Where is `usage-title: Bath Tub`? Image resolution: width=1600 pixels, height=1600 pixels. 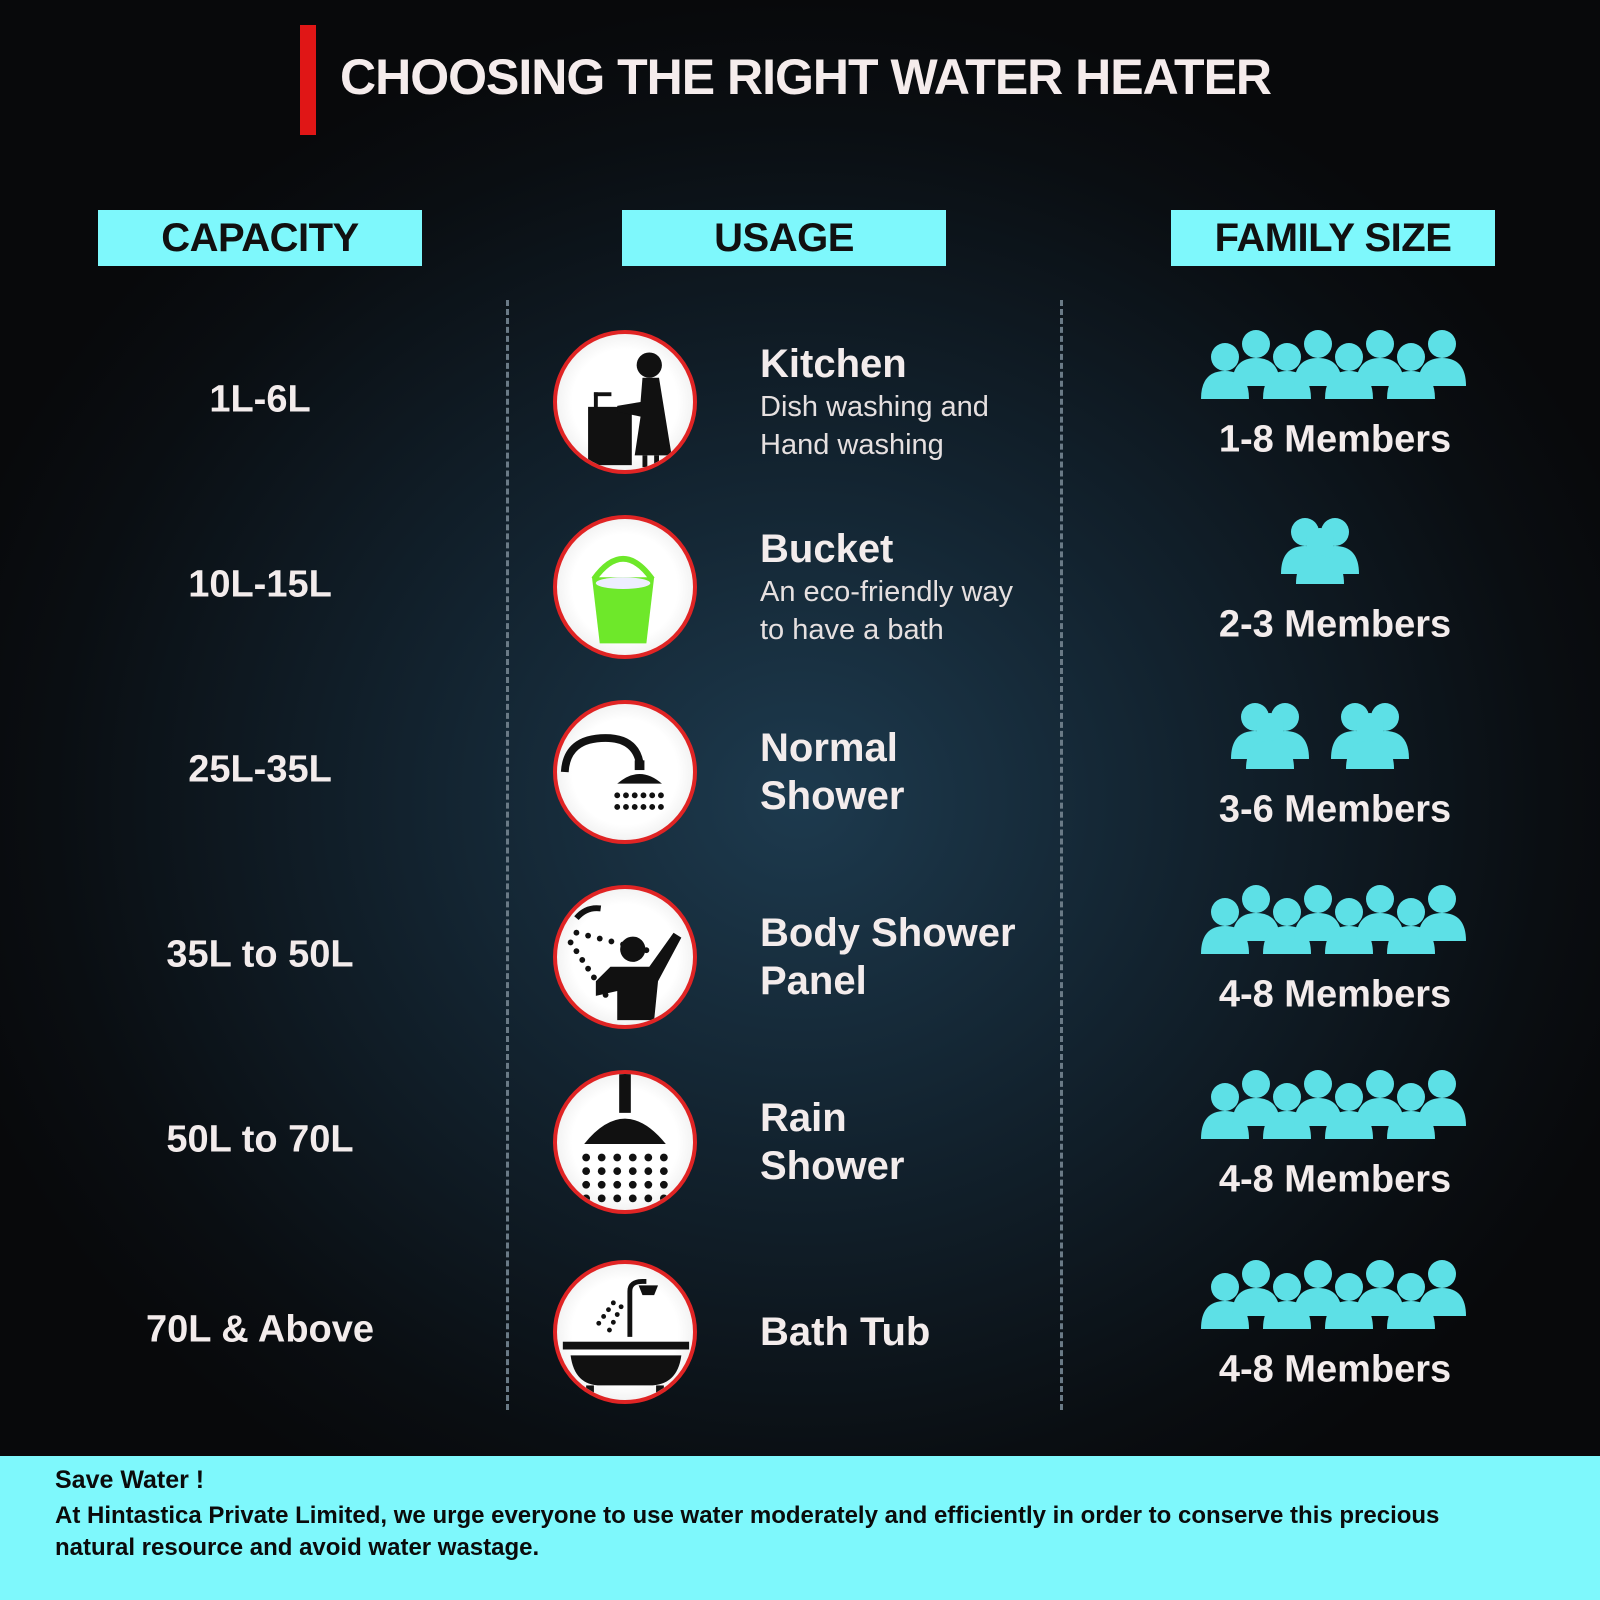
usage-title: Bath Tub is located at coordinates (845, 1332).